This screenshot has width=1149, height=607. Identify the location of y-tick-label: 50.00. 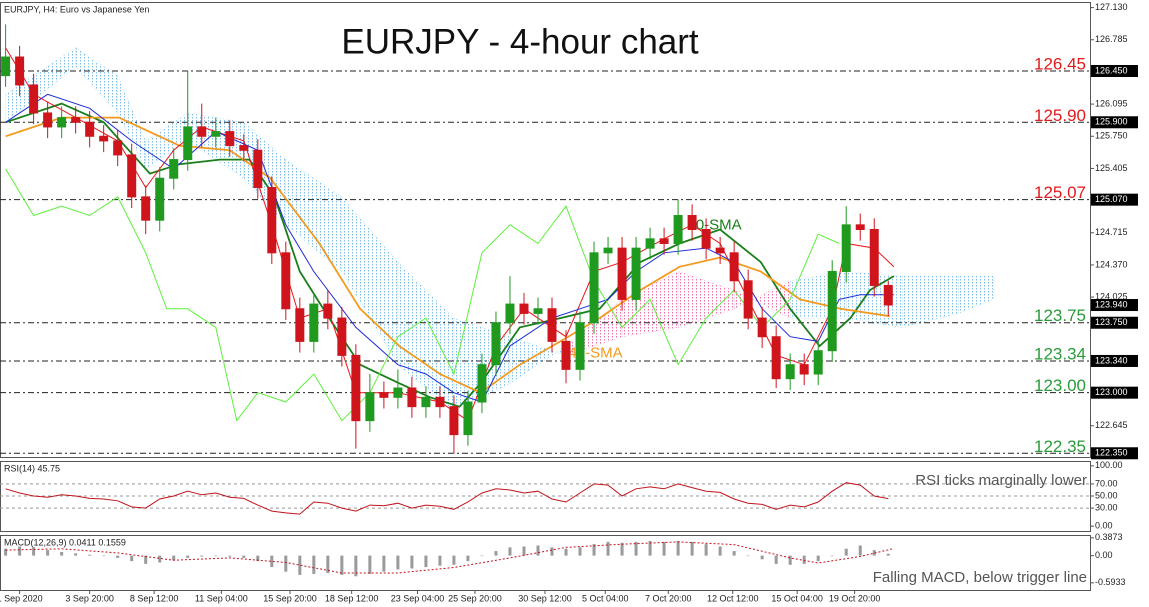
(1106, 495).